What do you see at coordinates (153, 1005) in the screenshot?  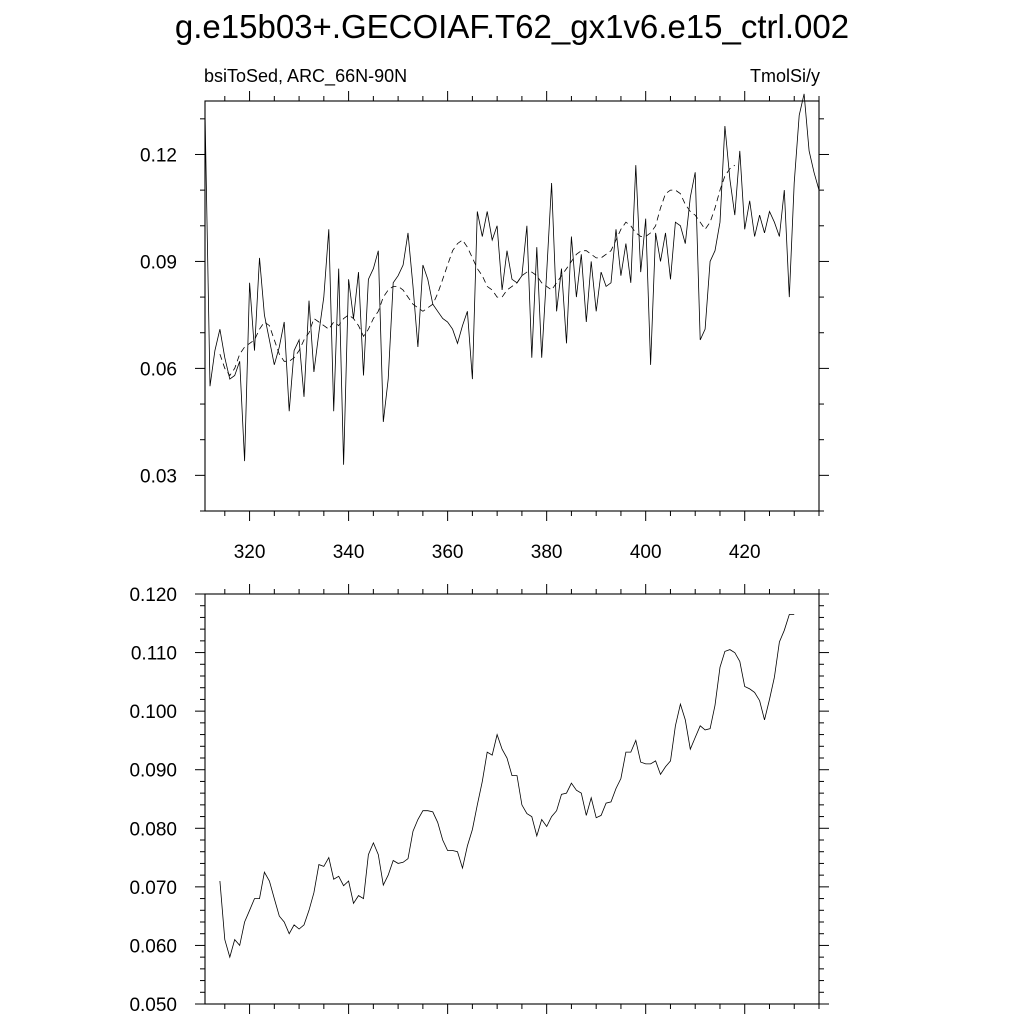 I see `y-tick-label: 0.050` at bounding box center [153, 1005].